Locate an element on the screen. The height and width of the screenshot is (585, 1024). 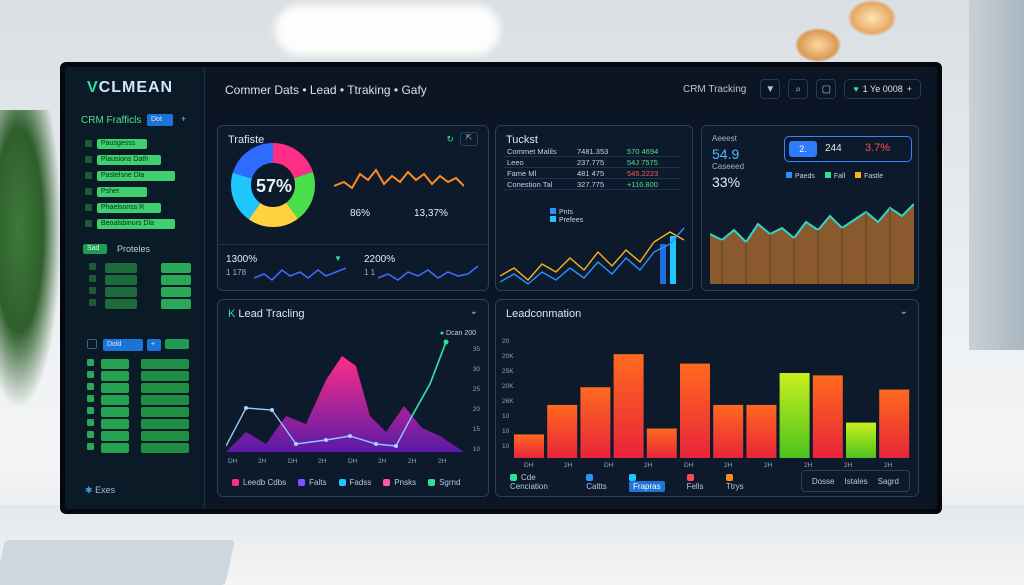
legend-item: Fells is located at coordinates (700, 482).